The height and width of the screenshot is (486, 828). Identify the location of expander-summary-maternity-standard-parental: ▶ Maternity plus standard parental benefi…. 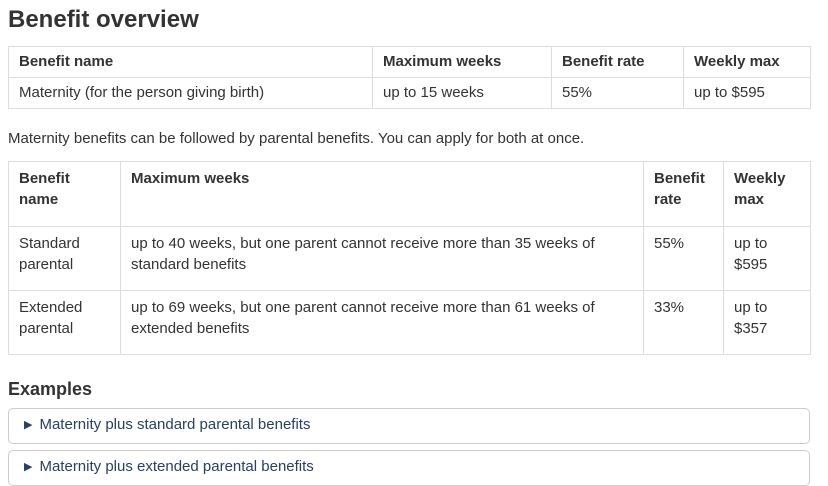
(409, 426).